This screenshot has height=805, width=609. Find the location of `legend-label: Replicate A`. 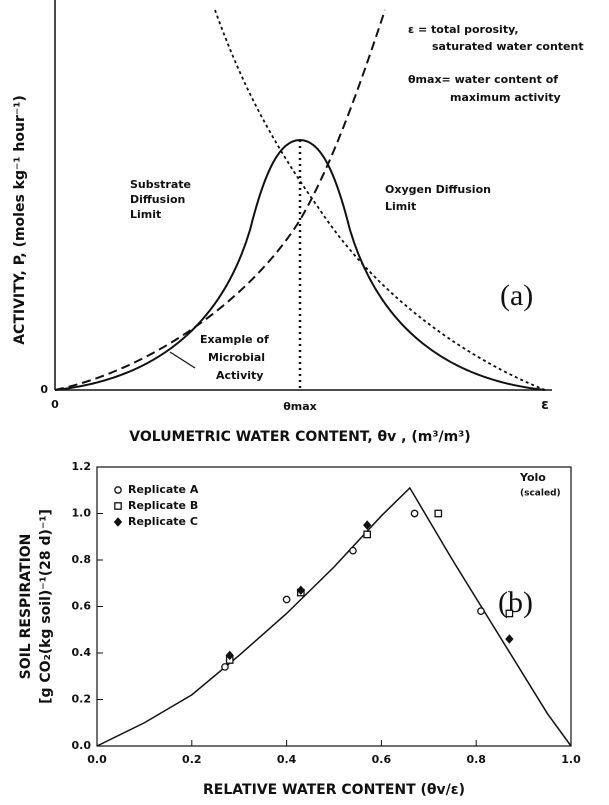

legend-label: Replicate A is located at coordinates (163, 489).